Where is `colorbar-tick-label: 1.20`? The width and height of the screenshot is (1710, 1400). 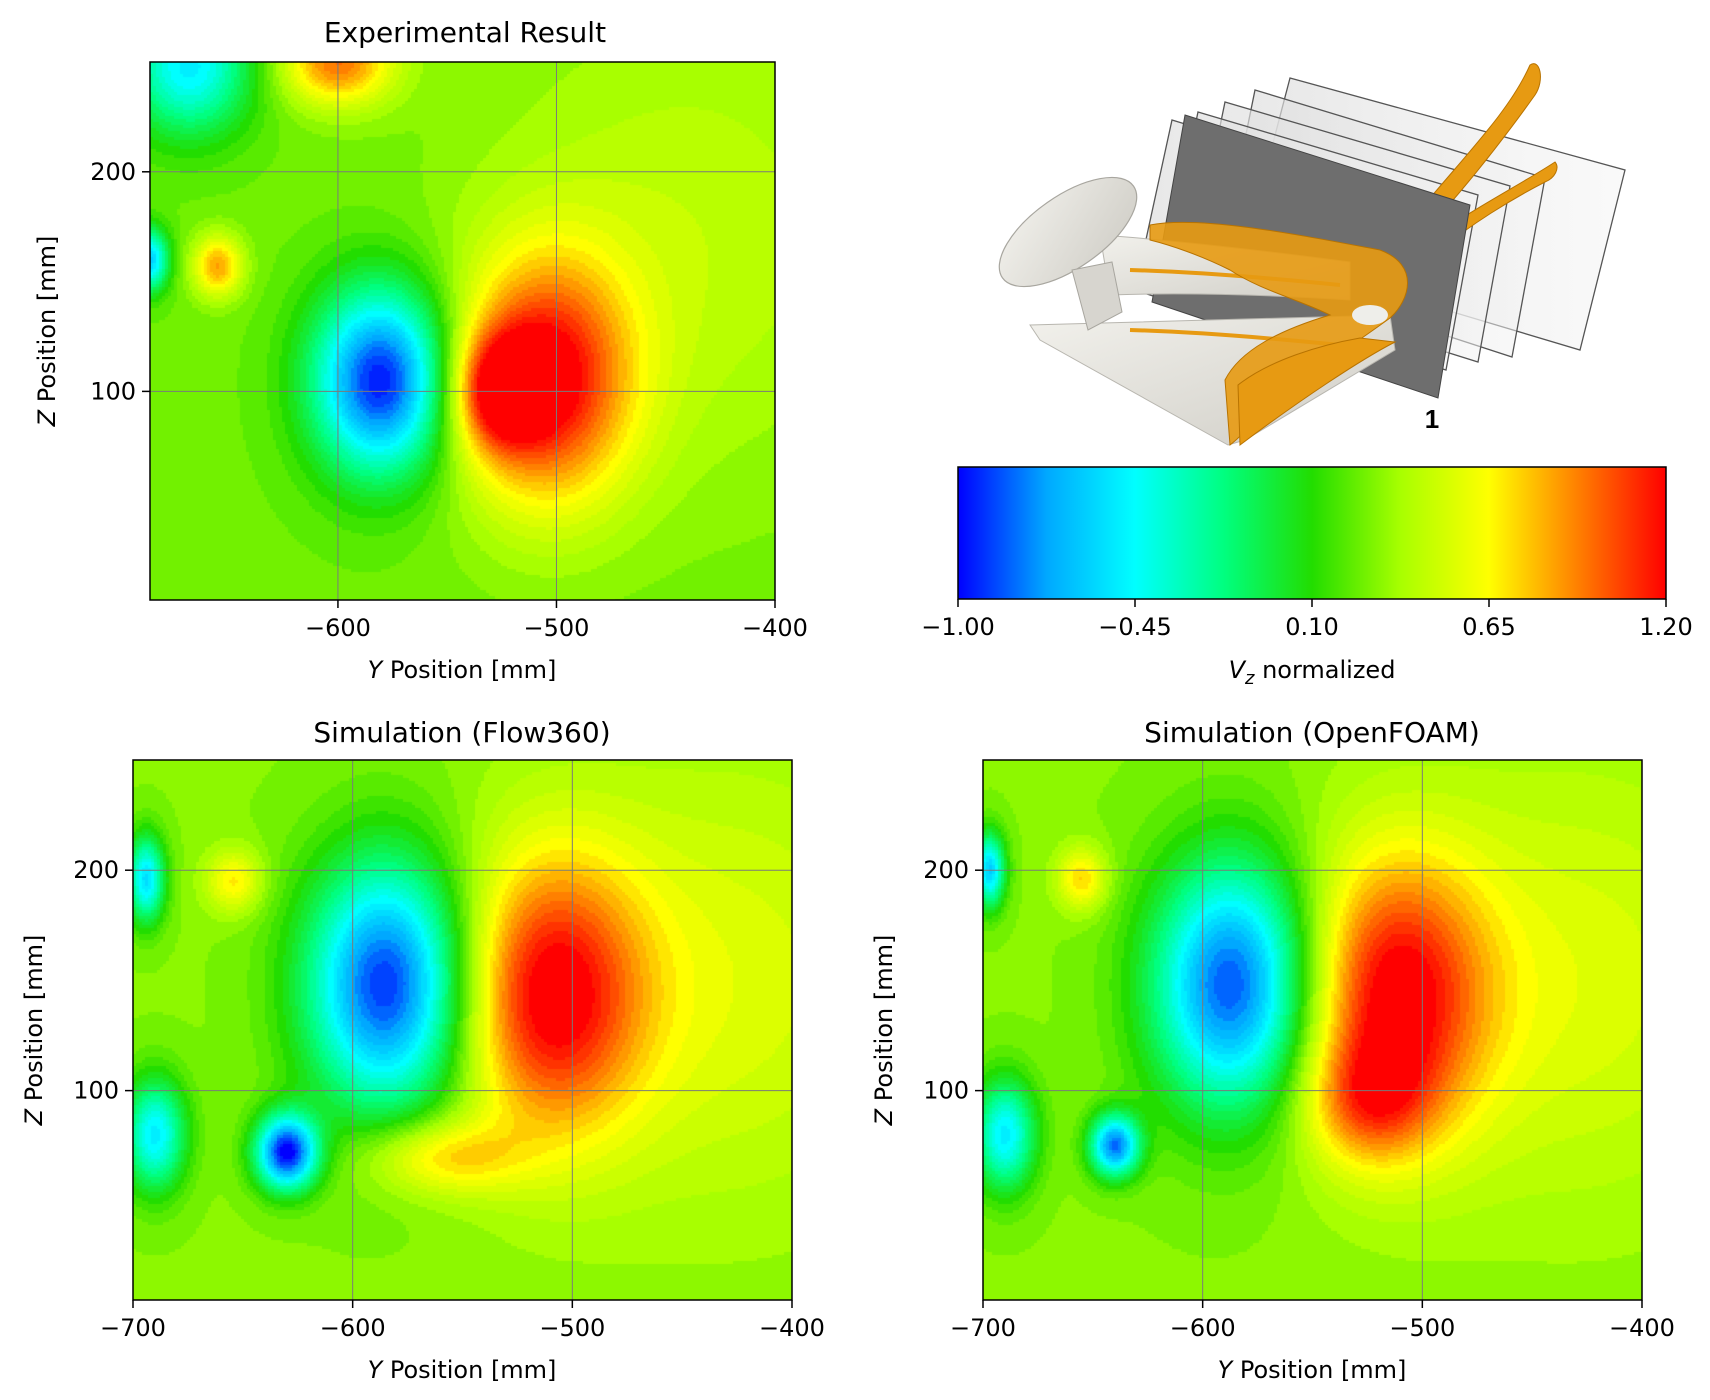 colorbar-tick-label: 1.20 is located at coordinates (1665, 627).